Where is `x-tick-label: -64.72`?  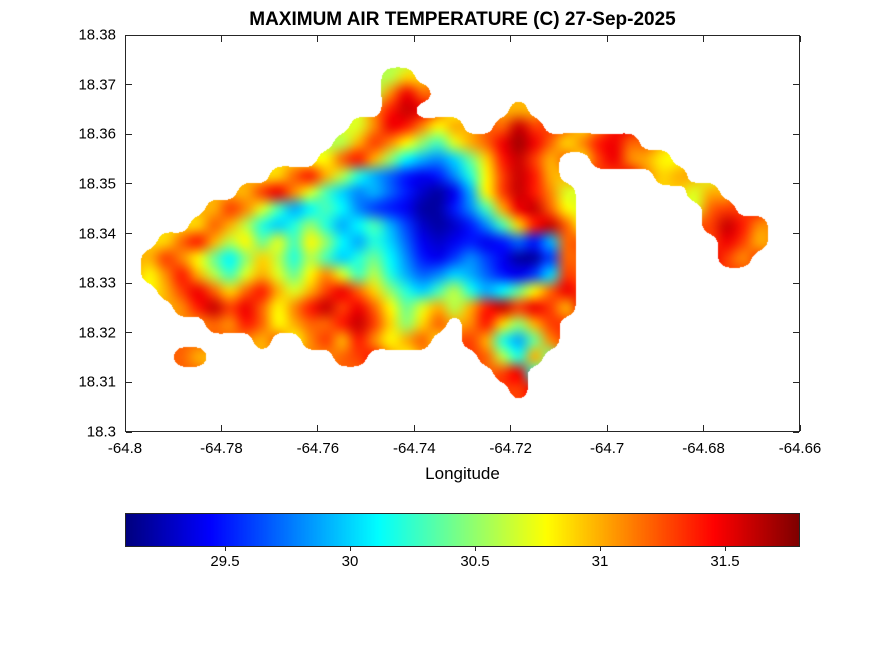
x-tick-label: -64.72 is located at coordinates (510, 448).